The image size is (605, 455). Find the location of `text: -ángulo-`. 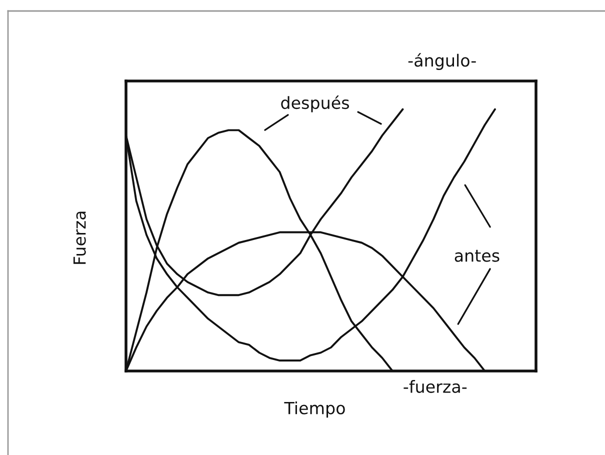

text: -ángulo- is located at coordinates (442, 61).